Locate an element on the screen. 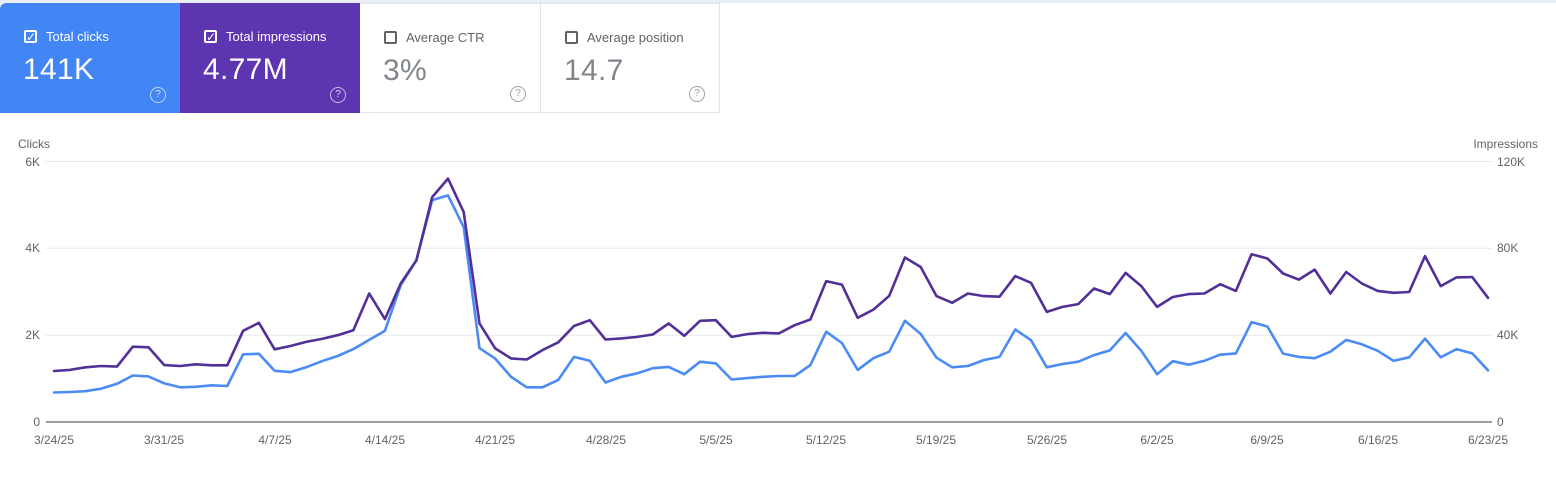 Image resolution: width=1556 pixels, height=477 pixels. average-position-label: Average position is located at coordinates (635, 37).